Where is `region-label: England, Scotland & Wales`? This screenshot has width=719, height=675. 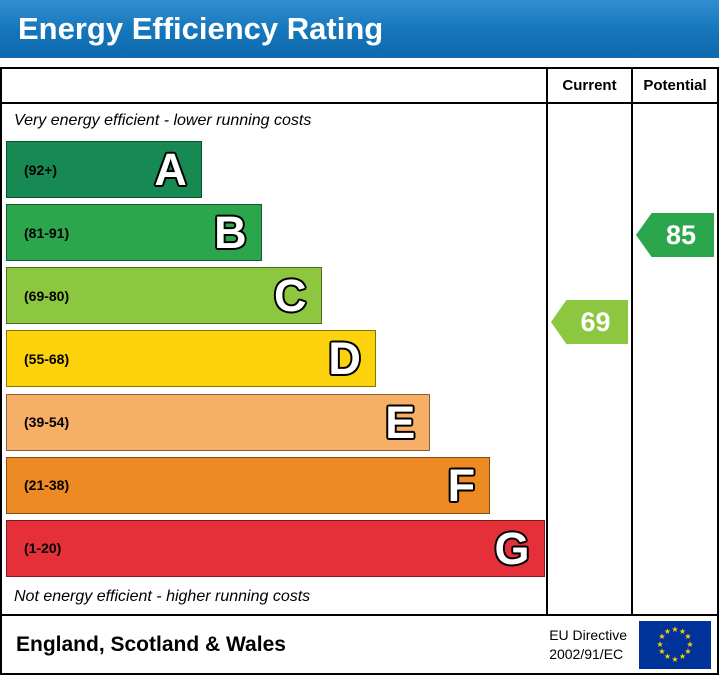 region-label: England, Scotland & Wales is located at coordinates (151, 644).